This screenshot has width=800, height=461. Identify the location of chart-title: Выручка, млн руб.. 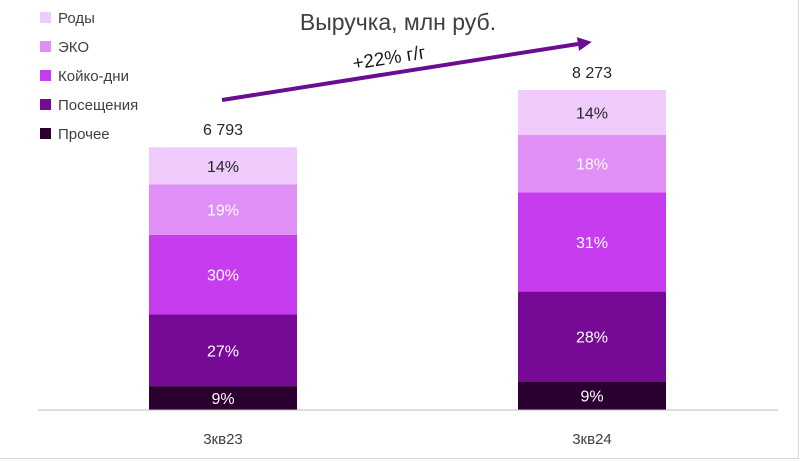
(398, 22).